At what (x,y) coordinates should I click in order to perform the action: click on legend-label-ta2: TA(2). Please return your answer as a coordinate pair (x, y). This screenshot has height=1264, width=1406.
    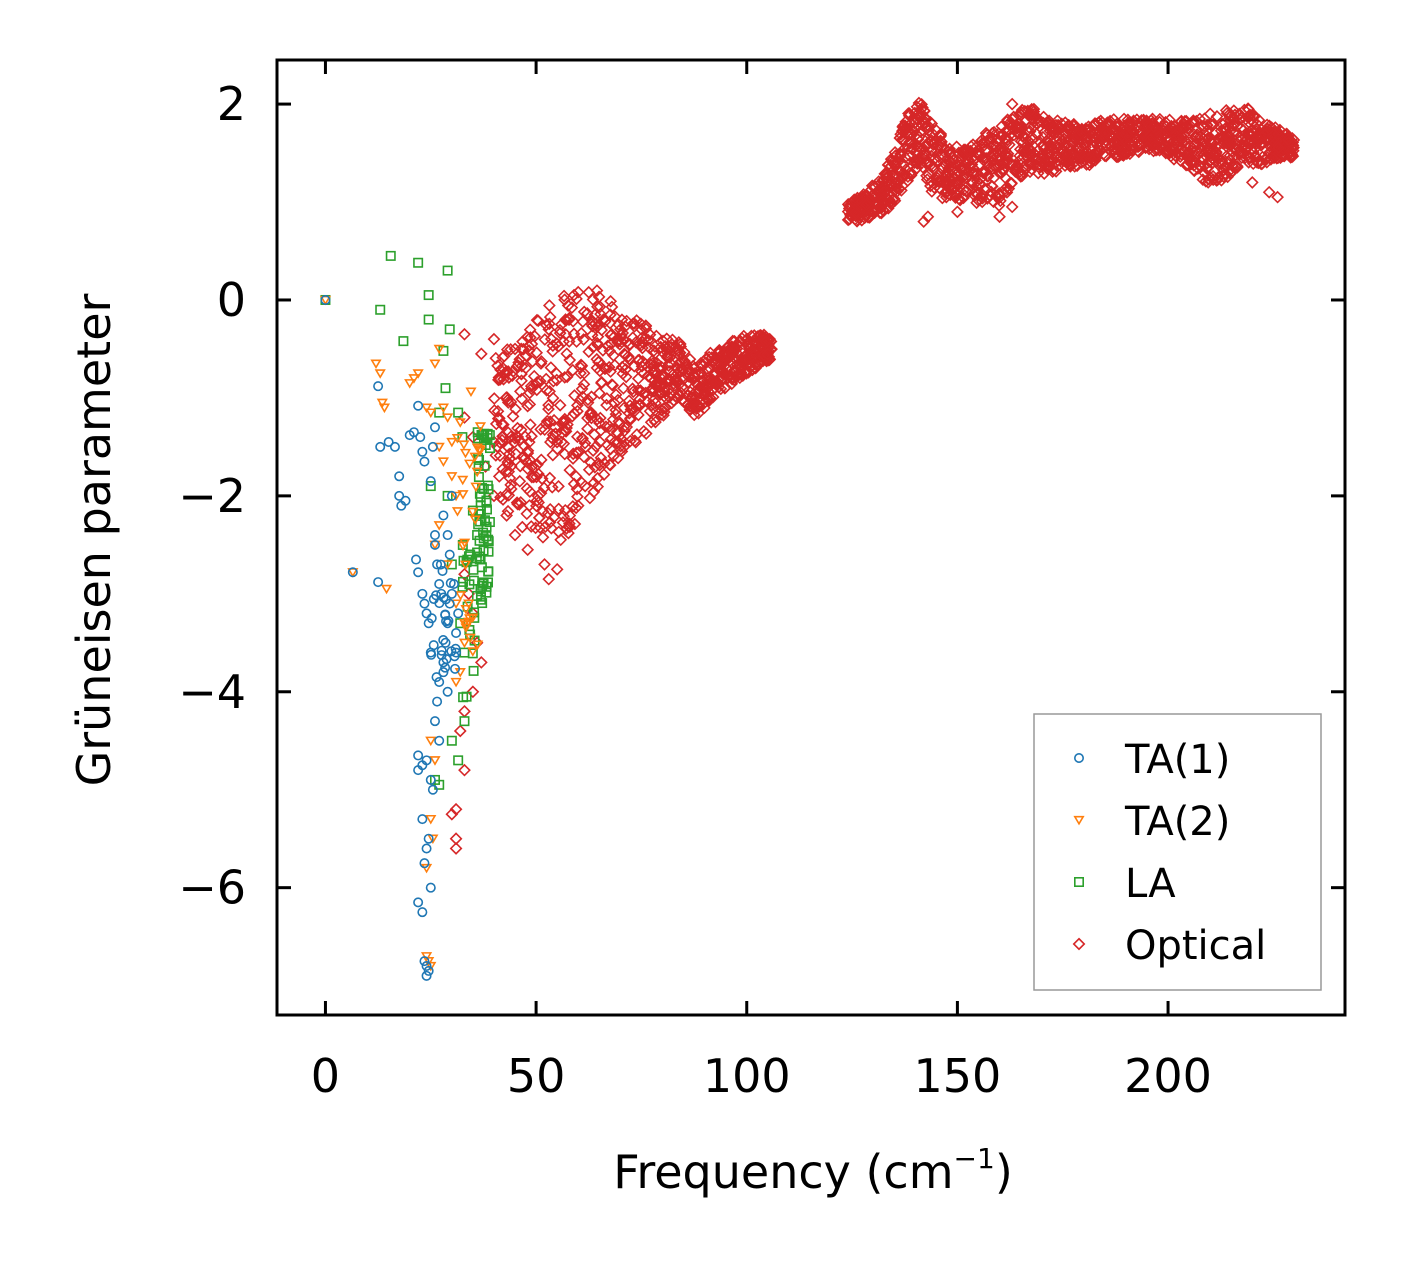
    Looking at the image, I should click on (1177, 822).